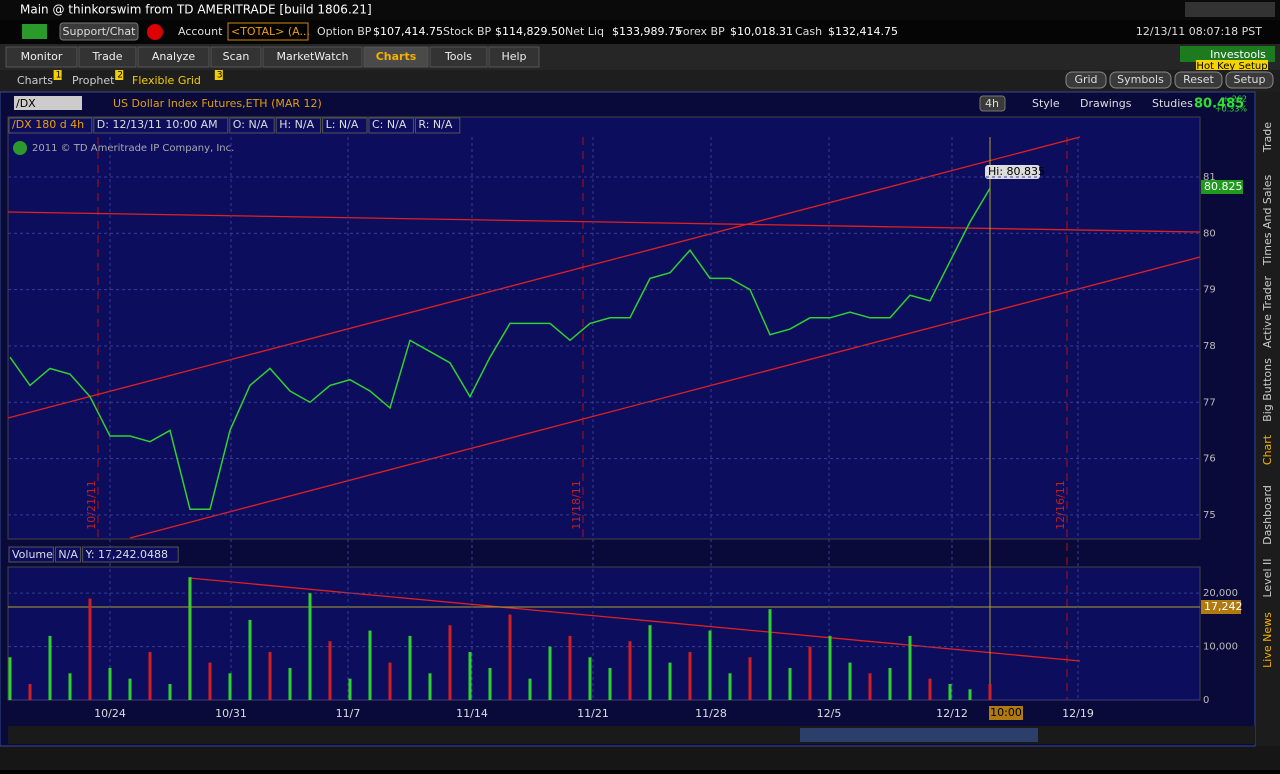 The image size is (1280, 774). Describe the element at coordinates (1238, 54) in the screenshot. I see `investools: Investools` at that location.